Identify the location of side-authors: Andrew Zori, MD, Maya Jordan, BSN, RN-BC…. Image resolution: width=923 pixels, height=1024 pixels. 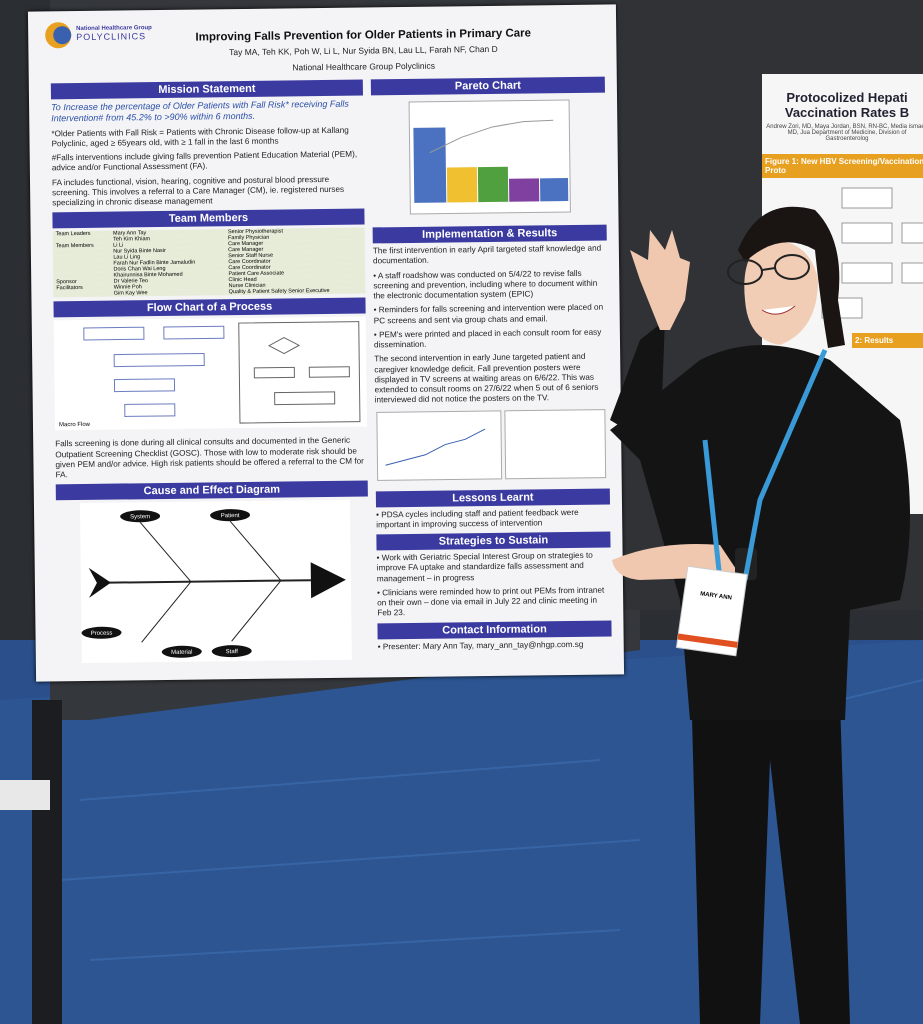
(844, 133).